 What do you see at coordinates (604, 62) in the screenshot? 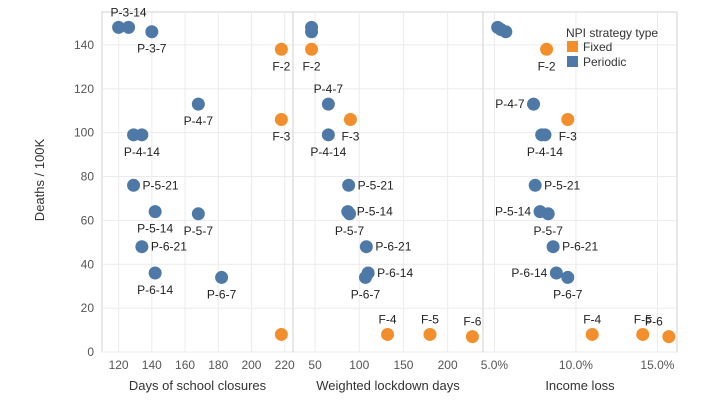
I see `legend-label-periodic: Periodic` at bounding box center [604, 62].